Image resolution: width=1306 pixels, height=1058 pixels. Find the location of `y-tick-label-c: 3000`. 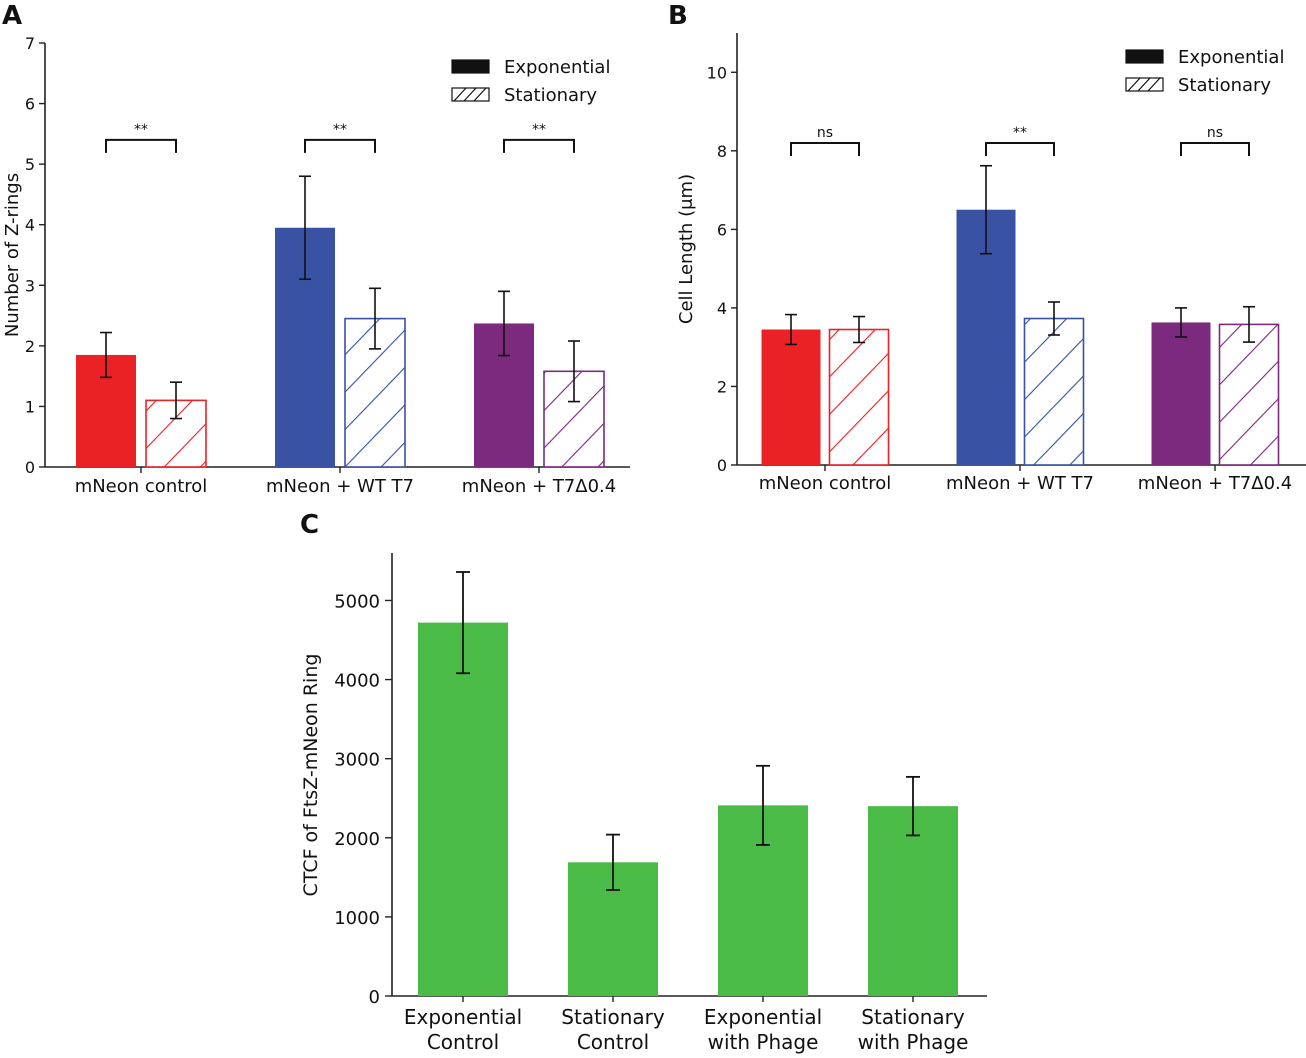

y-tick-label-c: 3000 is located at coordinates (357, 760).